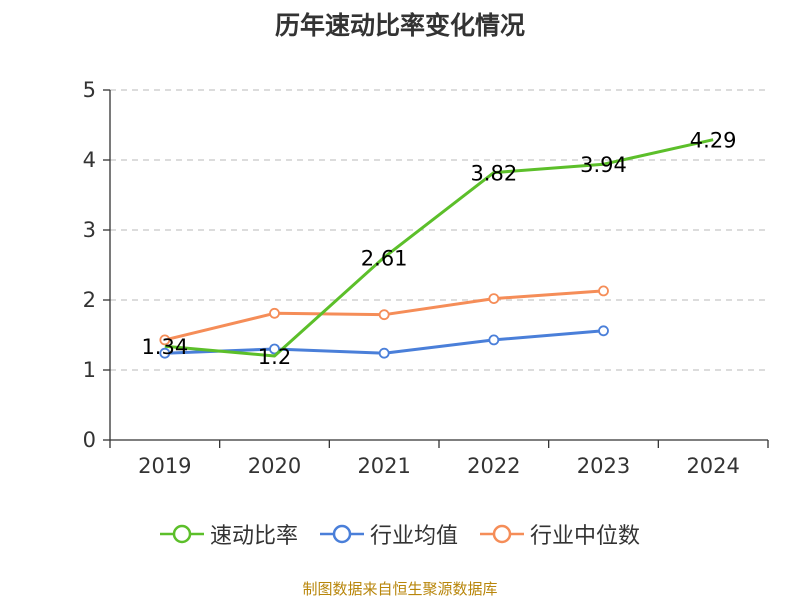 The image size is (800, 600). I want to click on legend-label: 行业均值, so click(413, 536).